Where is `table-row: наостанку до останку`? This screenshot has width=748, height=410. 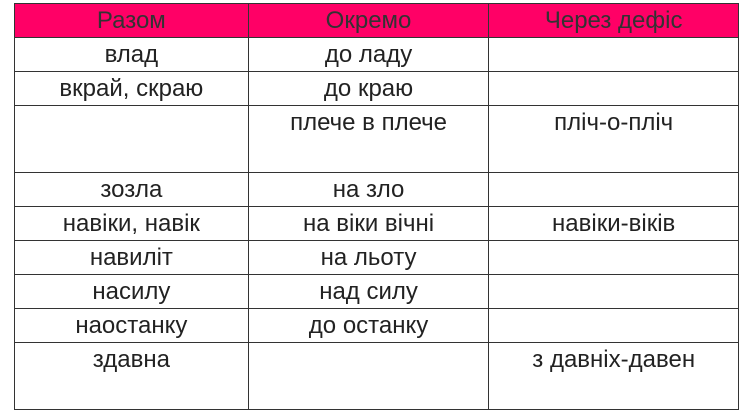 table-row: наостанку до останку is located at coordinates (376, 325).